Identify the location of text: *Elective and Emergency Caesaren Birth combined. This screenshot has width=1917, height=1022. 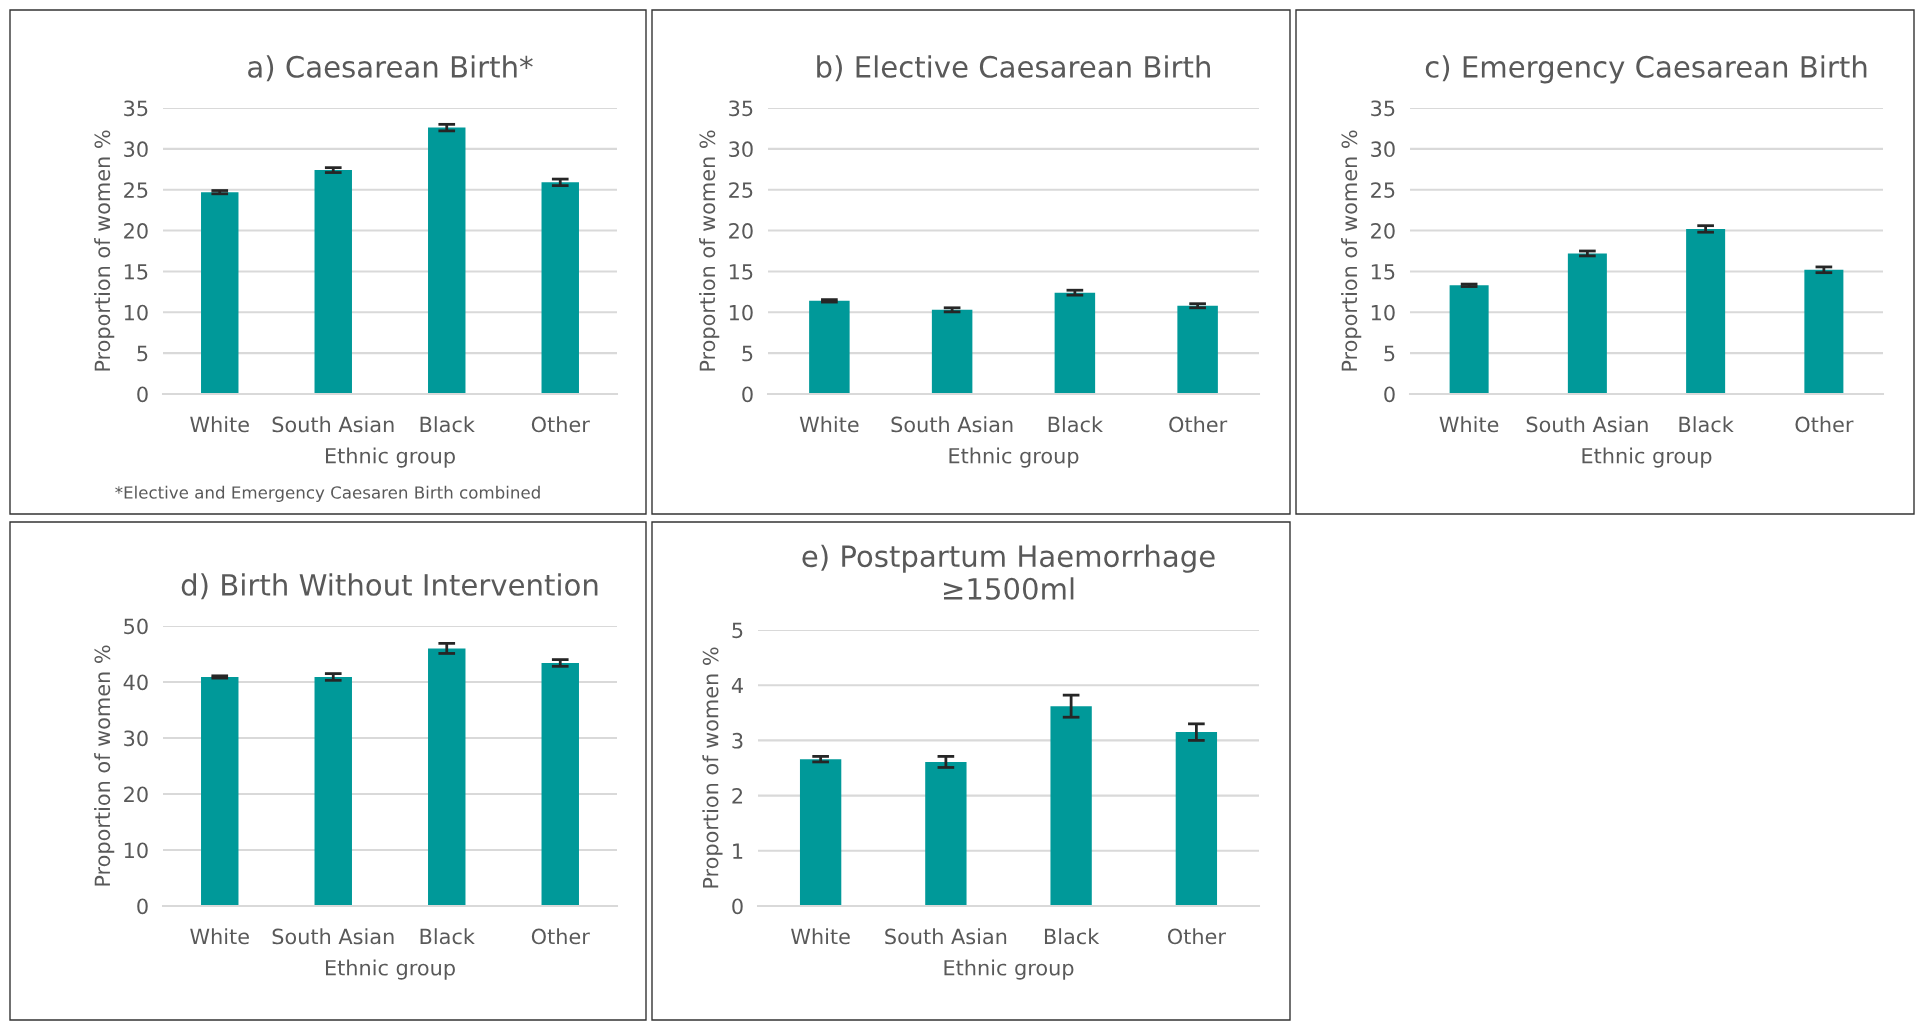
(327, 493).